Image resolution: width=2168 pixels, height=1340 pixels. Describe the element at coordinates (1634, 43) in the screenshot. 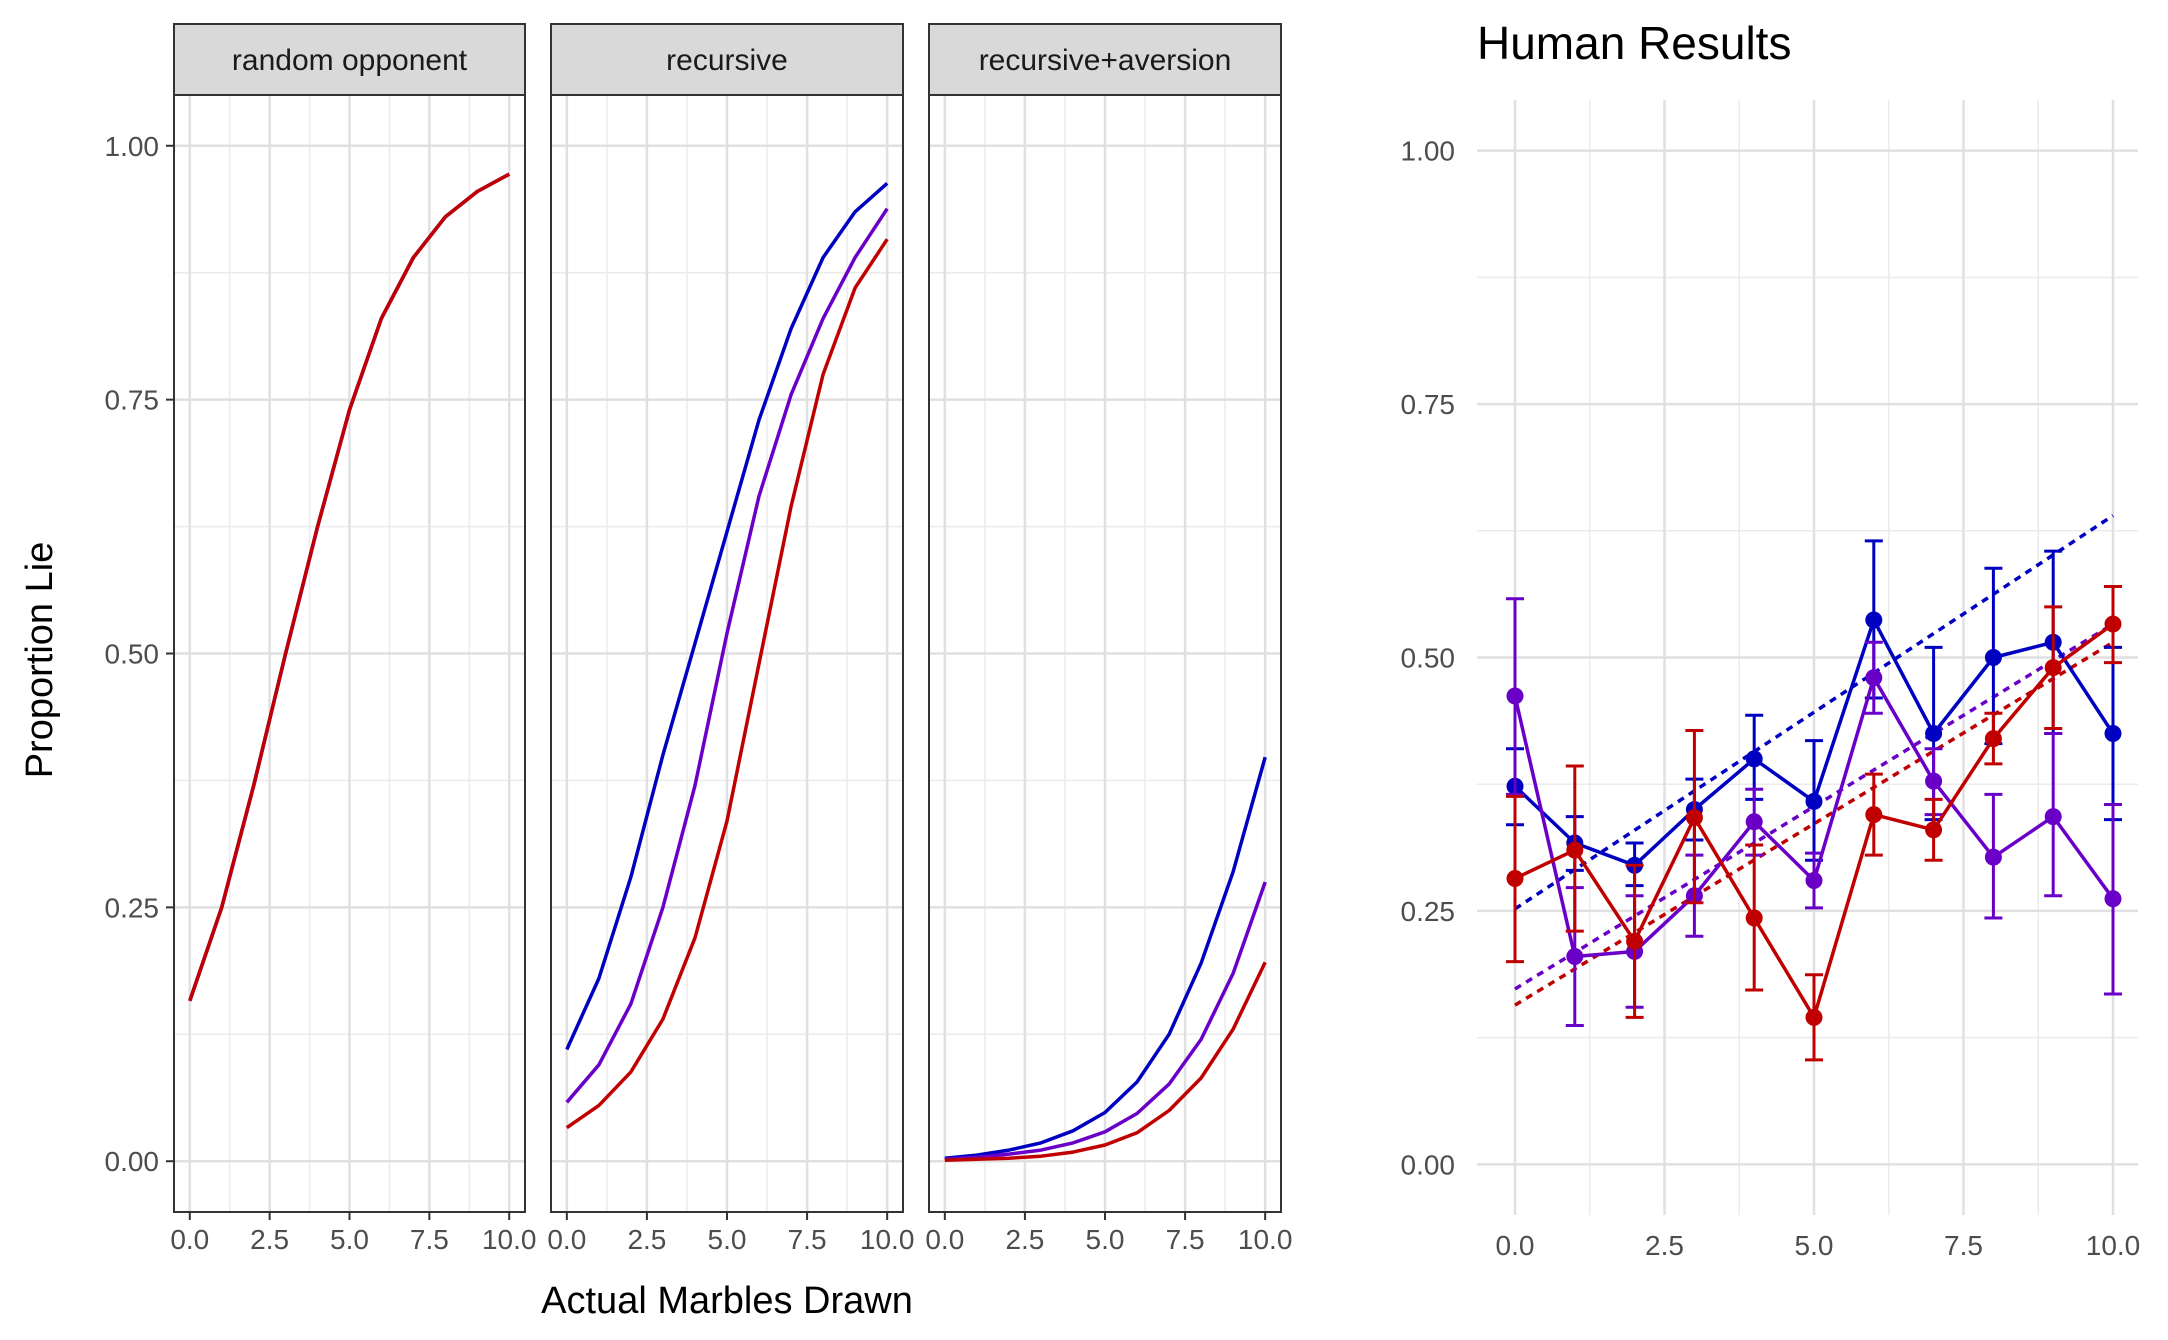

I see `chart-title: Human Results` at that location.